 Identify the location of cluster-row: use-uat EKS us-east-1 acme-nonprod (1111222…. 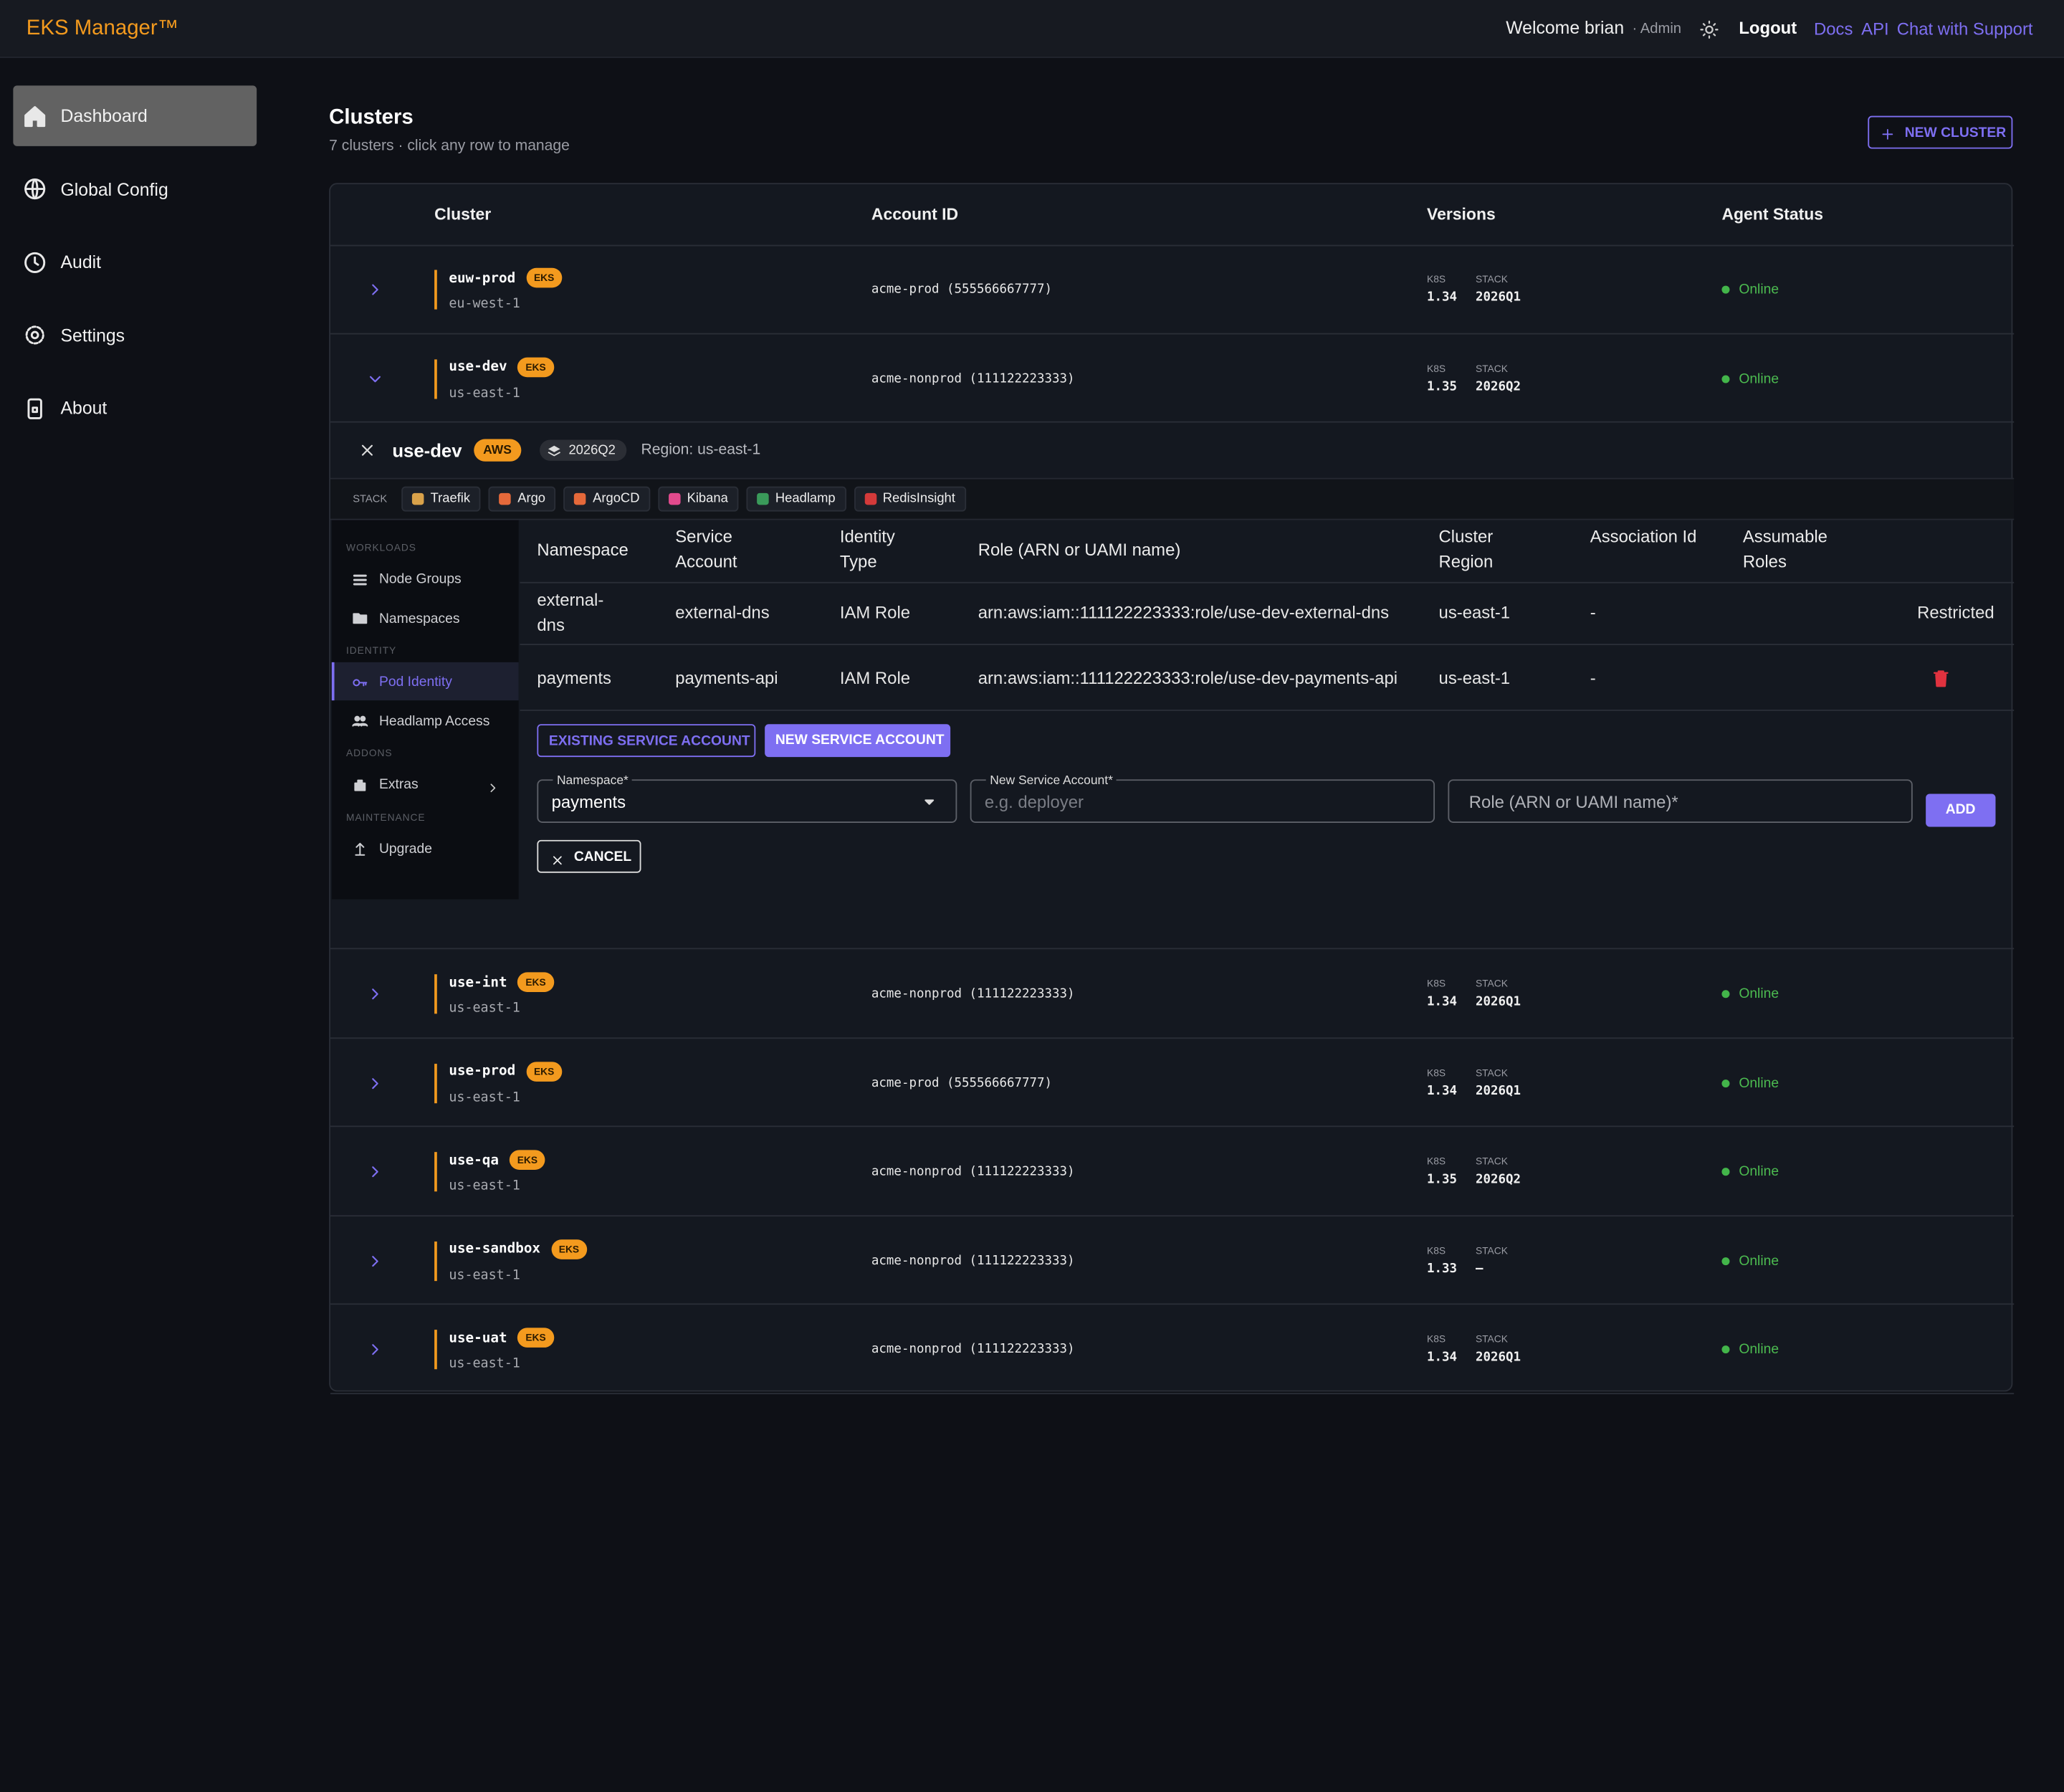
(1172, 1349).